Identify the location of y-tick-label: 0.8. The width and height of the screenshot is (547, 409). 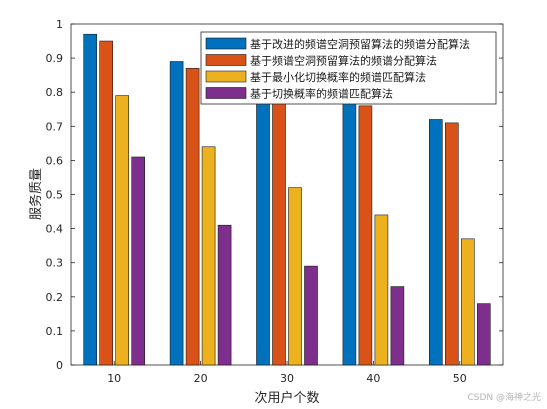
(55, 92).